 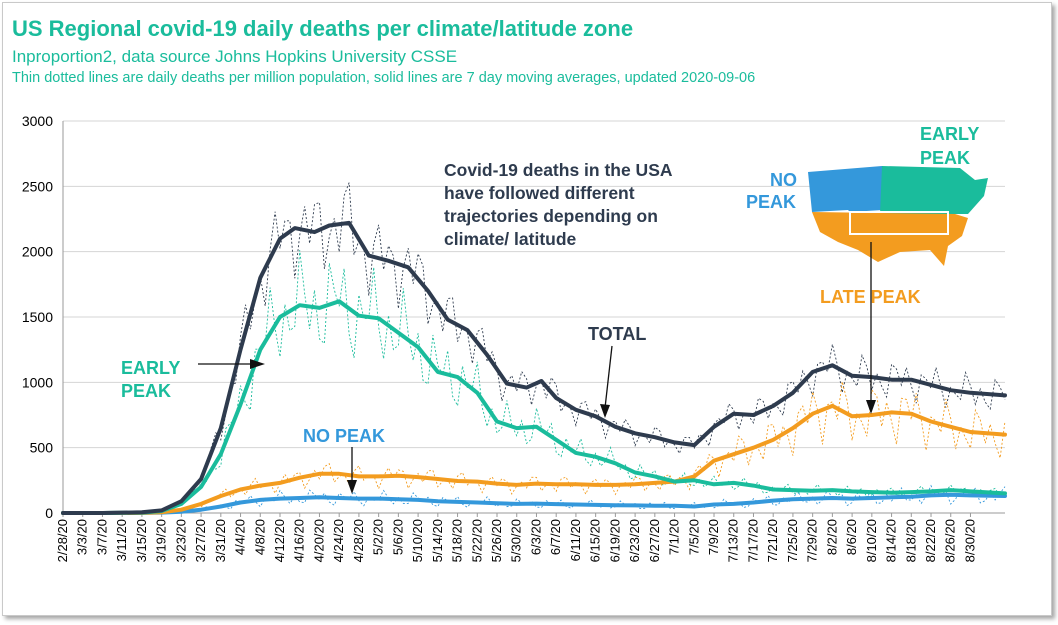 I want to click on y-axis-ticks: 0 500 1000 1500 2000 2500 3000, so click(x=37, y=317).